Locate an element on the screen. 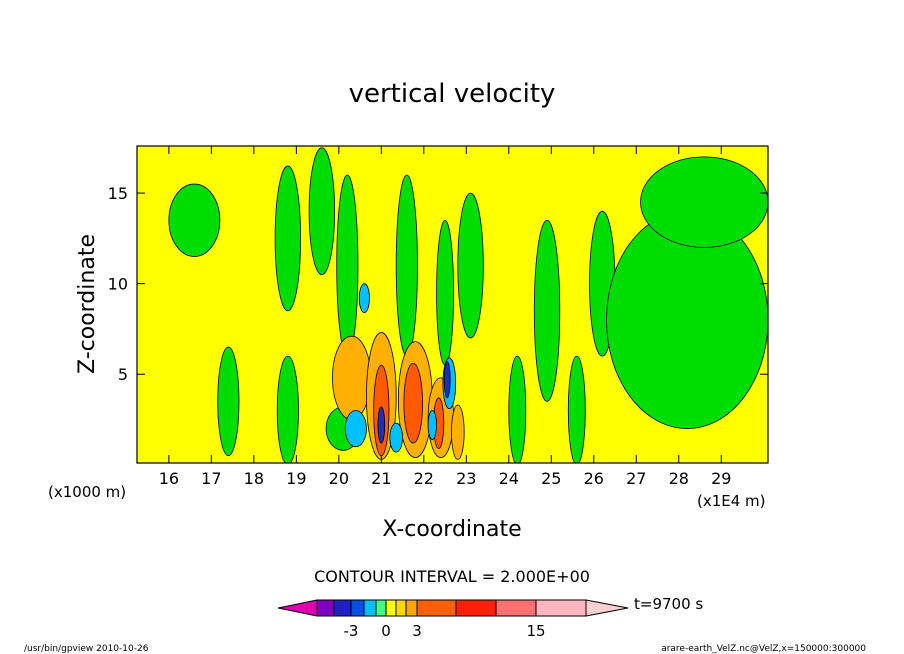 This screenshot has height=654, width=904. x-tick-label: 26 is located at coordinates (594, 478).